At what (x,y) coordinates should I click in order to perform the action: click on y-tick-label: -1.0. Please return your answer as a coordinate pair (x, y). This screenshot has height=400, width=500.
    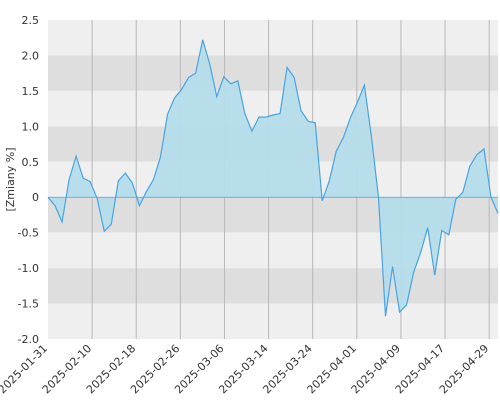
    Looking at the image, I should click on (28, 268).